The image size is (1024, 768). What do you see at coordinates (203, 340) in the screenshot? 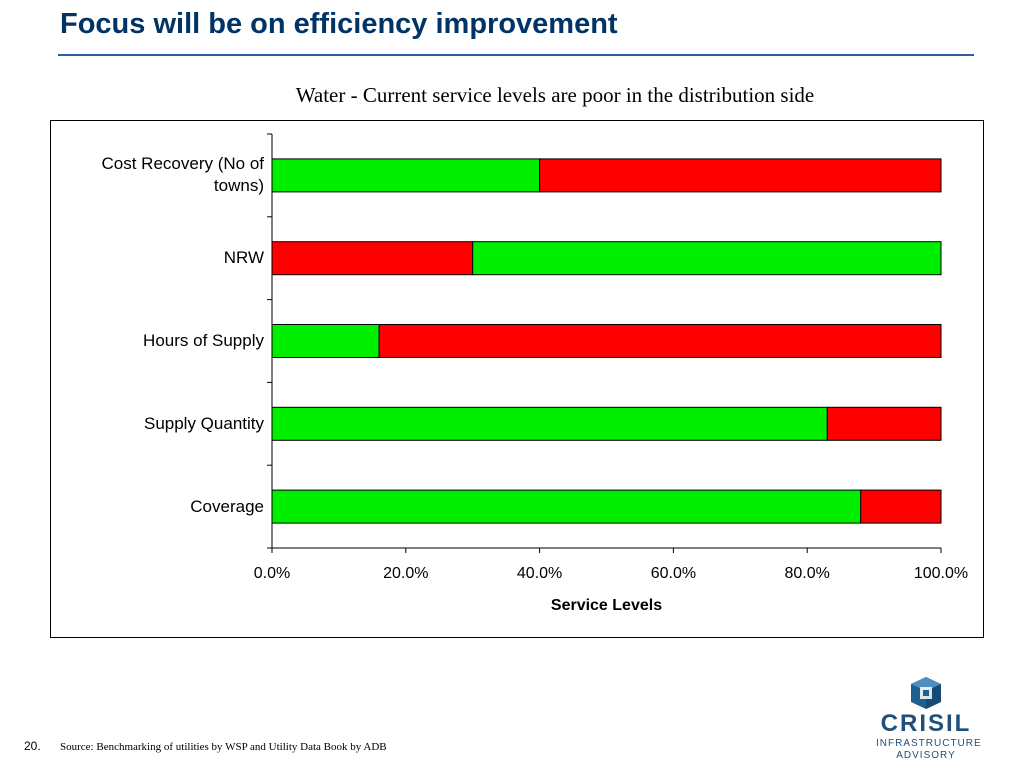
I see `category-label: Hours of Supply` at bounding box center [203, 340].